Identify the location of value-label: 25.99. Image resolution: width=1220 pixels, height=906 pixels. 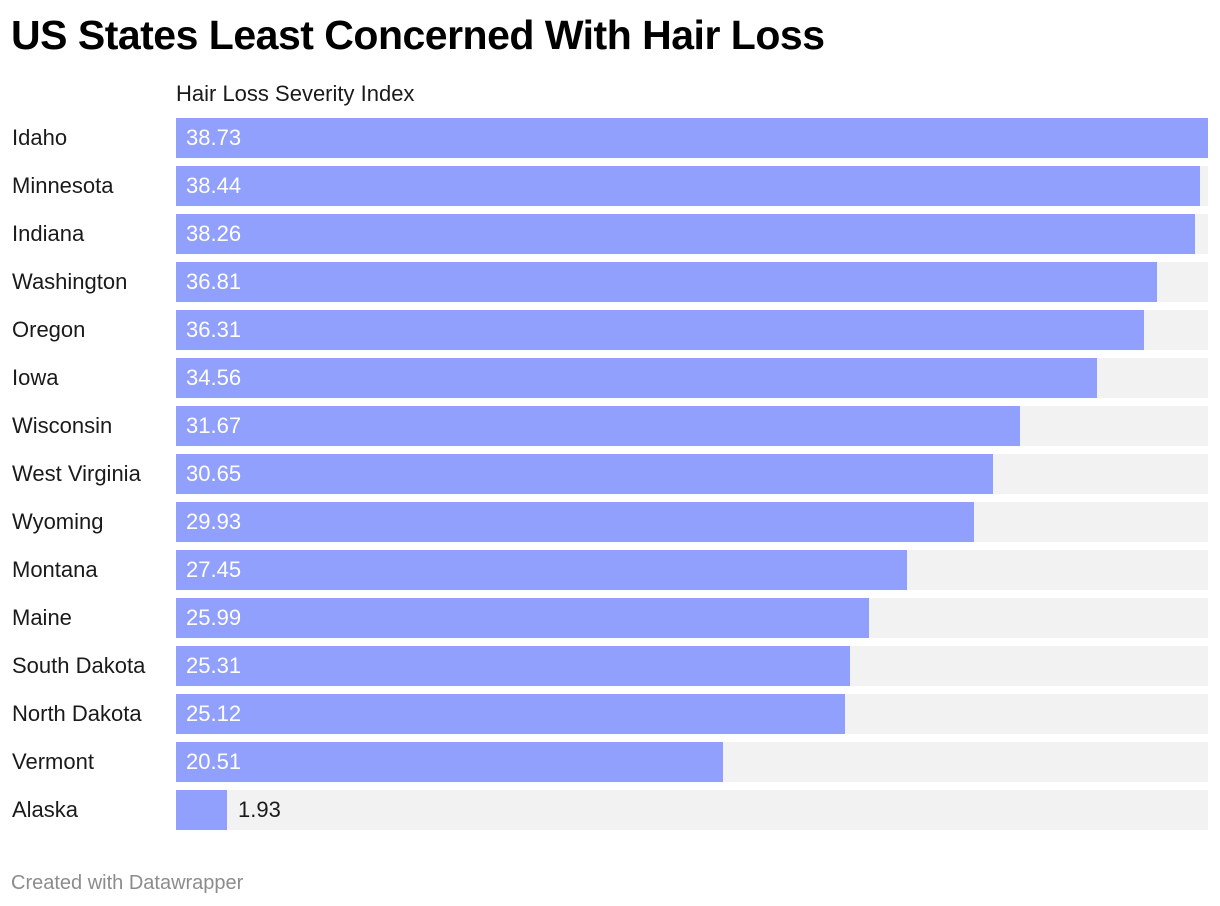
(214, 617).